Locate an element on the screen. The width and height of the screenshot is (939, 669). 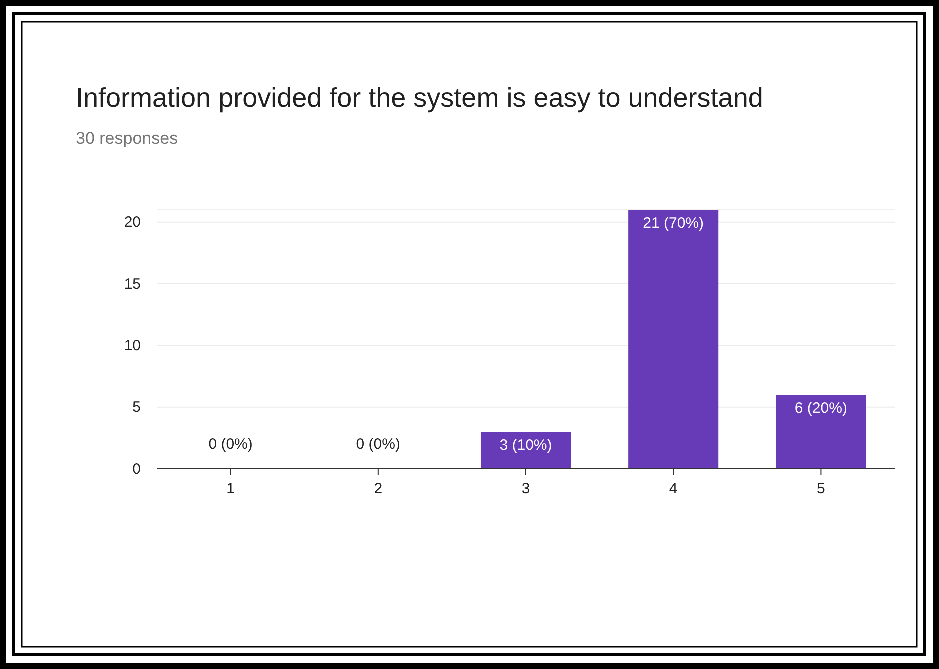
x-tick-label: 4 is located at coordinates (673, 489).